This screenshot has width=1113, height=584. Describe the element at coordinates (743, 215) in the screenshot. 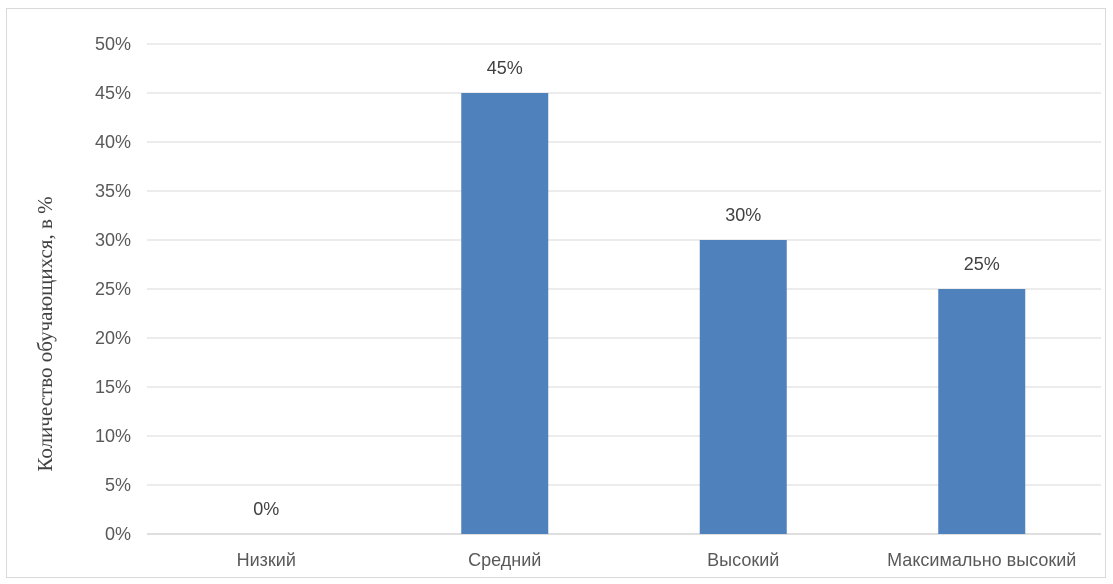

I see `data-label: 30%` at that location.